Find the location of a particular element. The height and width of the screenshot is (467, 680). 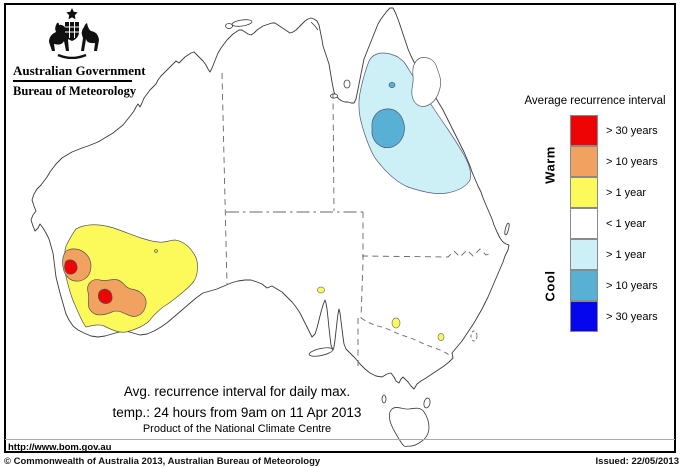

coat-of-arms-icon is located at coordinates (74, 33).